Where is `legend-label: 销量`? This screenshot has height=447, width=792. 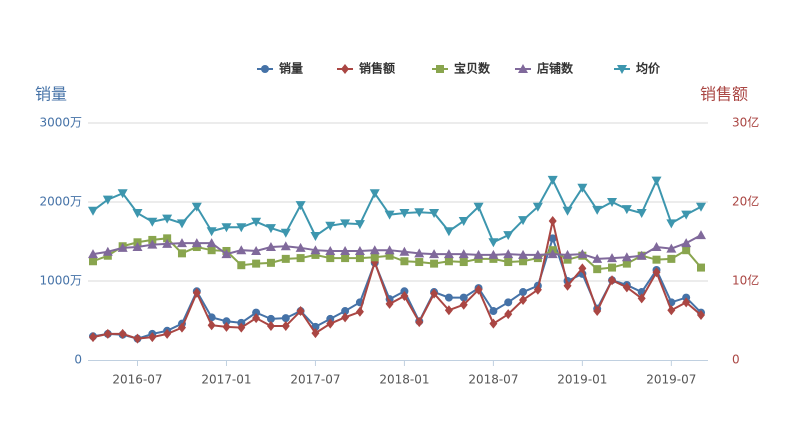
legend-label: 销量 is located at coordinates (291, 68).